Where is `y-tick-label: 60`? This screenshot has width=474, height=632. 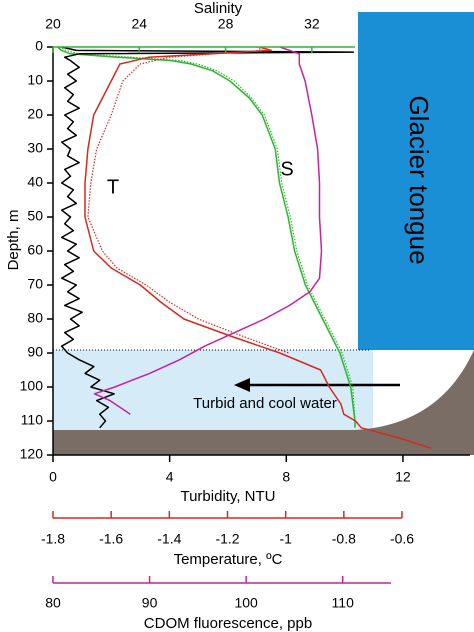
y-tick-label: 60 is located at coordinates (35, 250).